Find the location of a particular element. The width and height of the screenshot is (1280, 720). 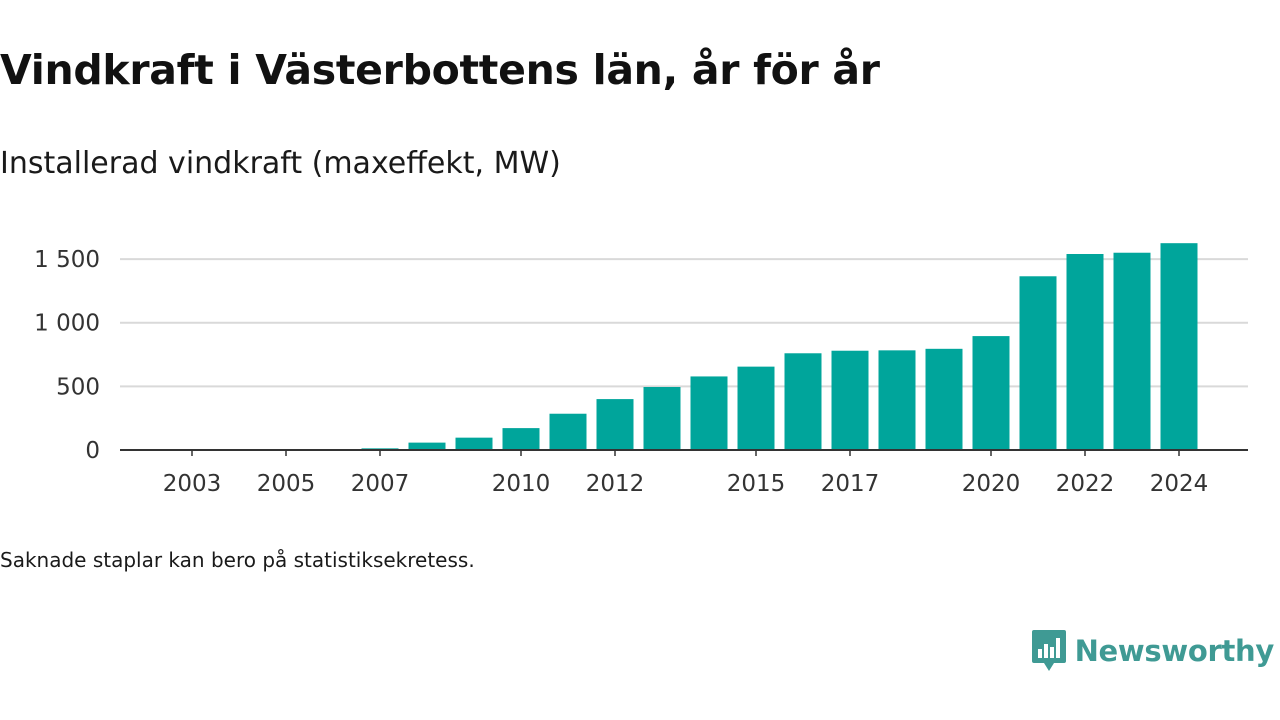

bar-chart-speech-bubble-icon is located at coordinates (1048, 650).